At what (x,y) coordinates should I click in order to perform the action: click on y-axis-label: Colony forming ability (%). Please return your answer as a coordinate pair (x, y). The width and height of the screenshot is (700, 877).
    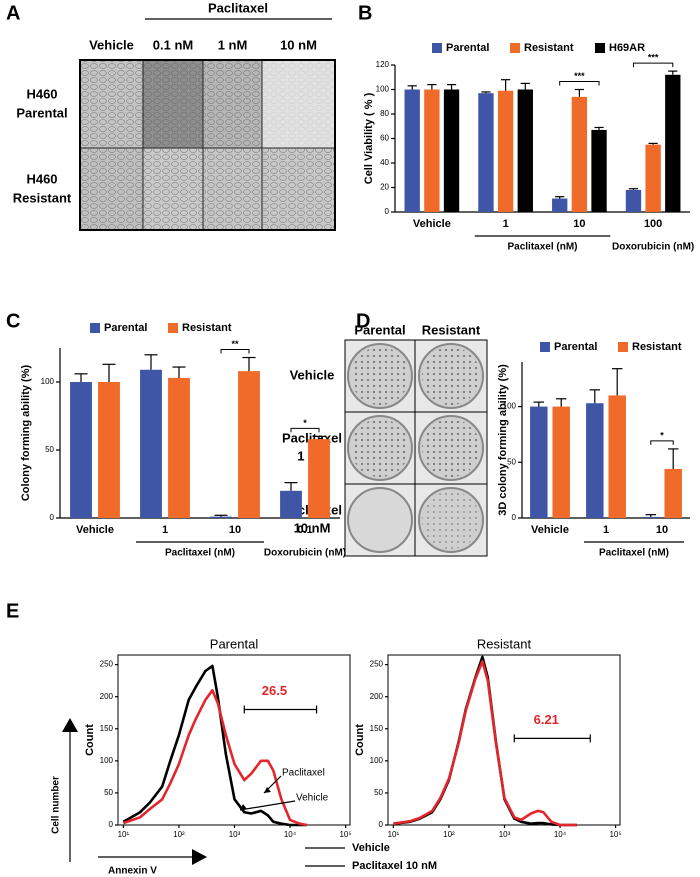
    Looking at the image, I should click on (26, 433).